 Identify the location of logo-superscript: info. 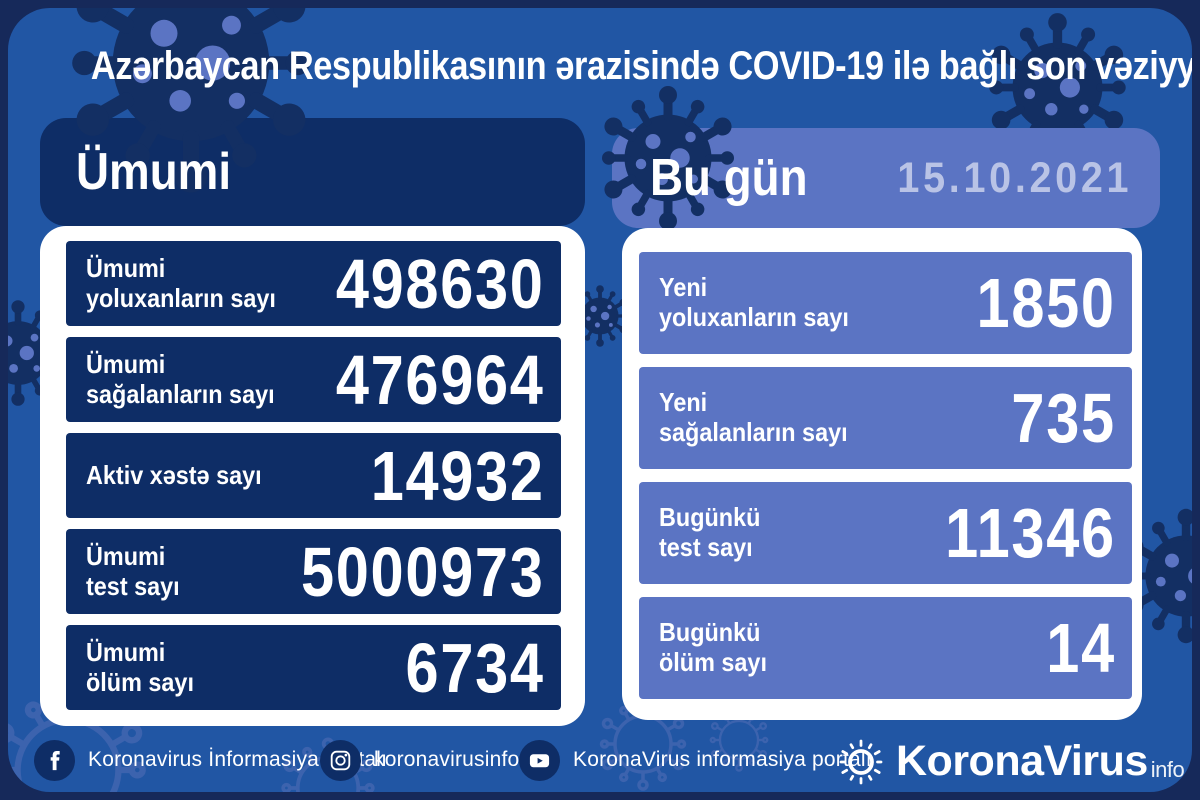
(1167, 769).